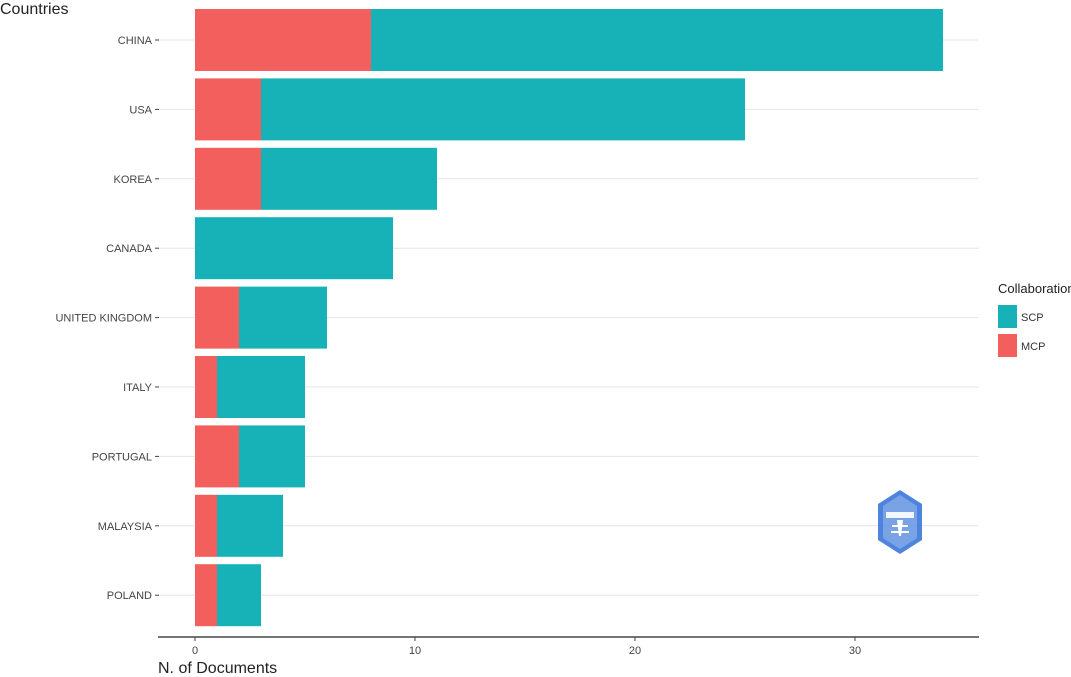  I want to click on y-tick-label: POLAND, so click(129, 596).